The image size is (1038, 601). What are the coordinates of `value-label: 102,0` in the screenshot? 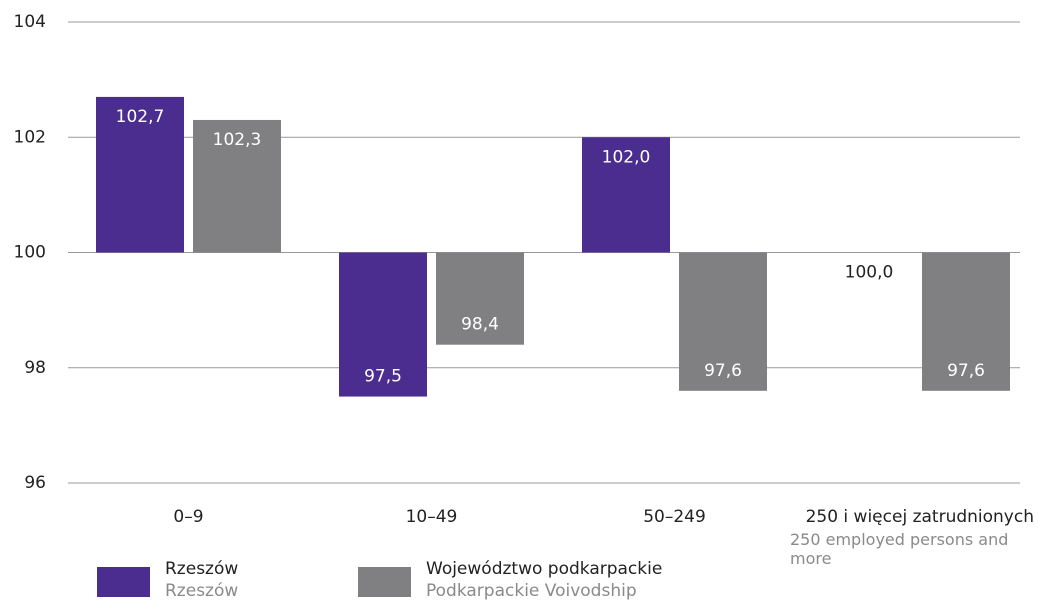 It's located at (626, 157).